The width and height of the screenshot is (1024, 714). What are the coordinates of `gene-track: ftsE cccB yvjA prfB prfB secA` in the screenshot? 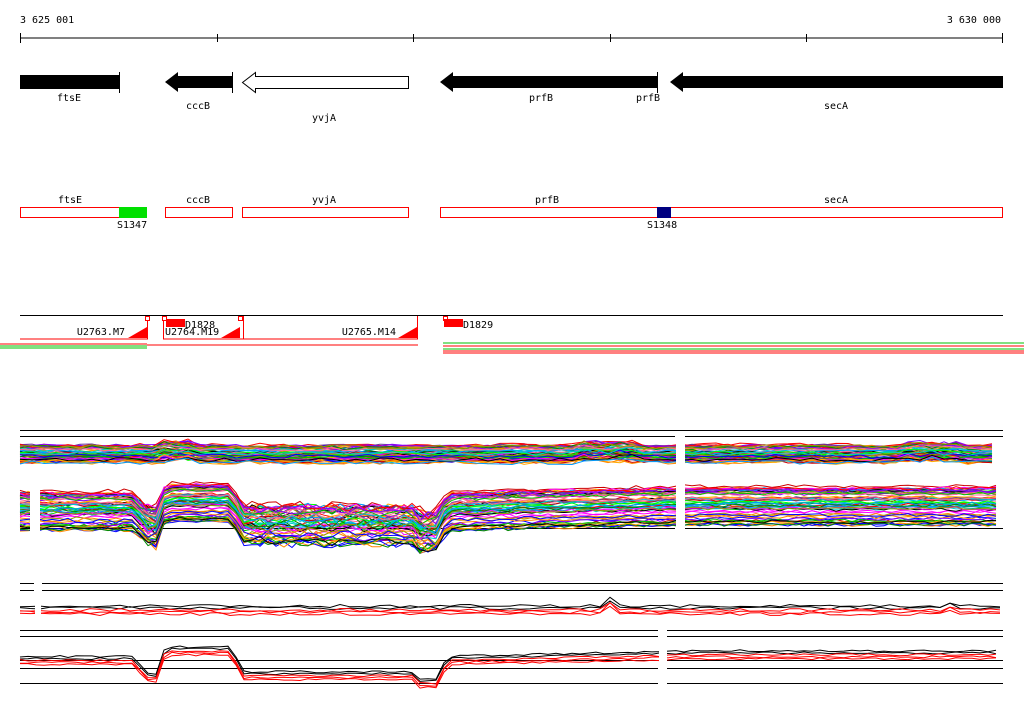 It's located at (511, 98).